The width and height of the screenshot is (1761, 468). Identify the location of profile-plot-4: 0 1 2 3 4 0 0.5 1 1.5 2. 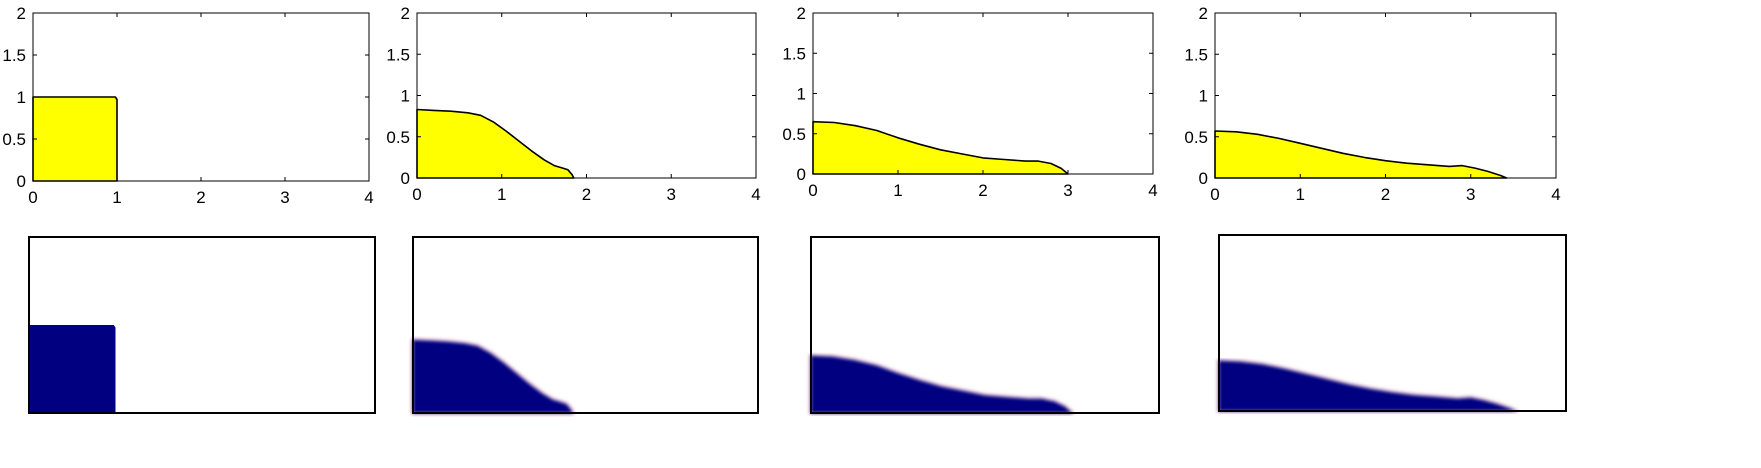
(1372, 104).